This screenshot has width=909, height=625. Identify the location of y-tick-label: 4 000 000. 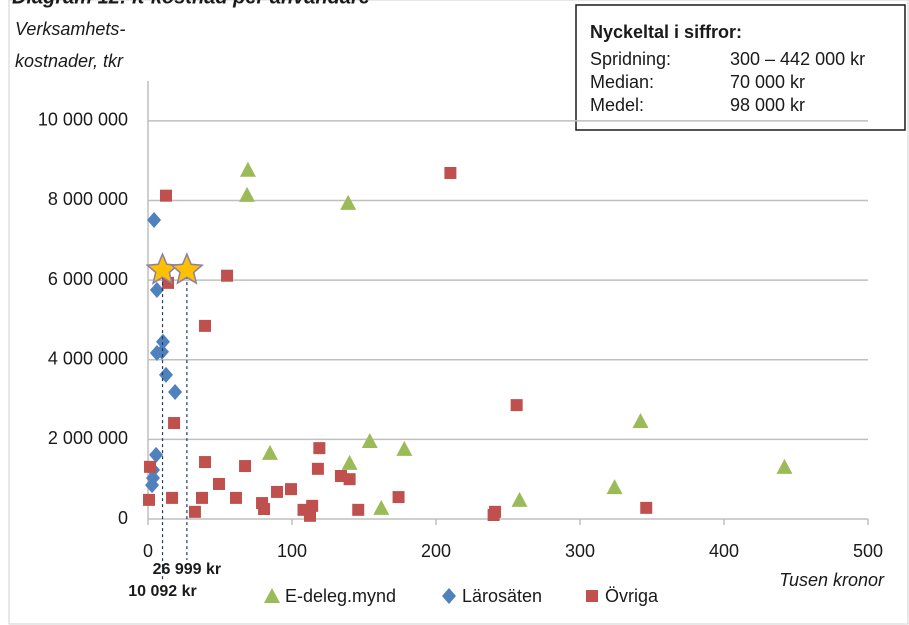
(88, 358).